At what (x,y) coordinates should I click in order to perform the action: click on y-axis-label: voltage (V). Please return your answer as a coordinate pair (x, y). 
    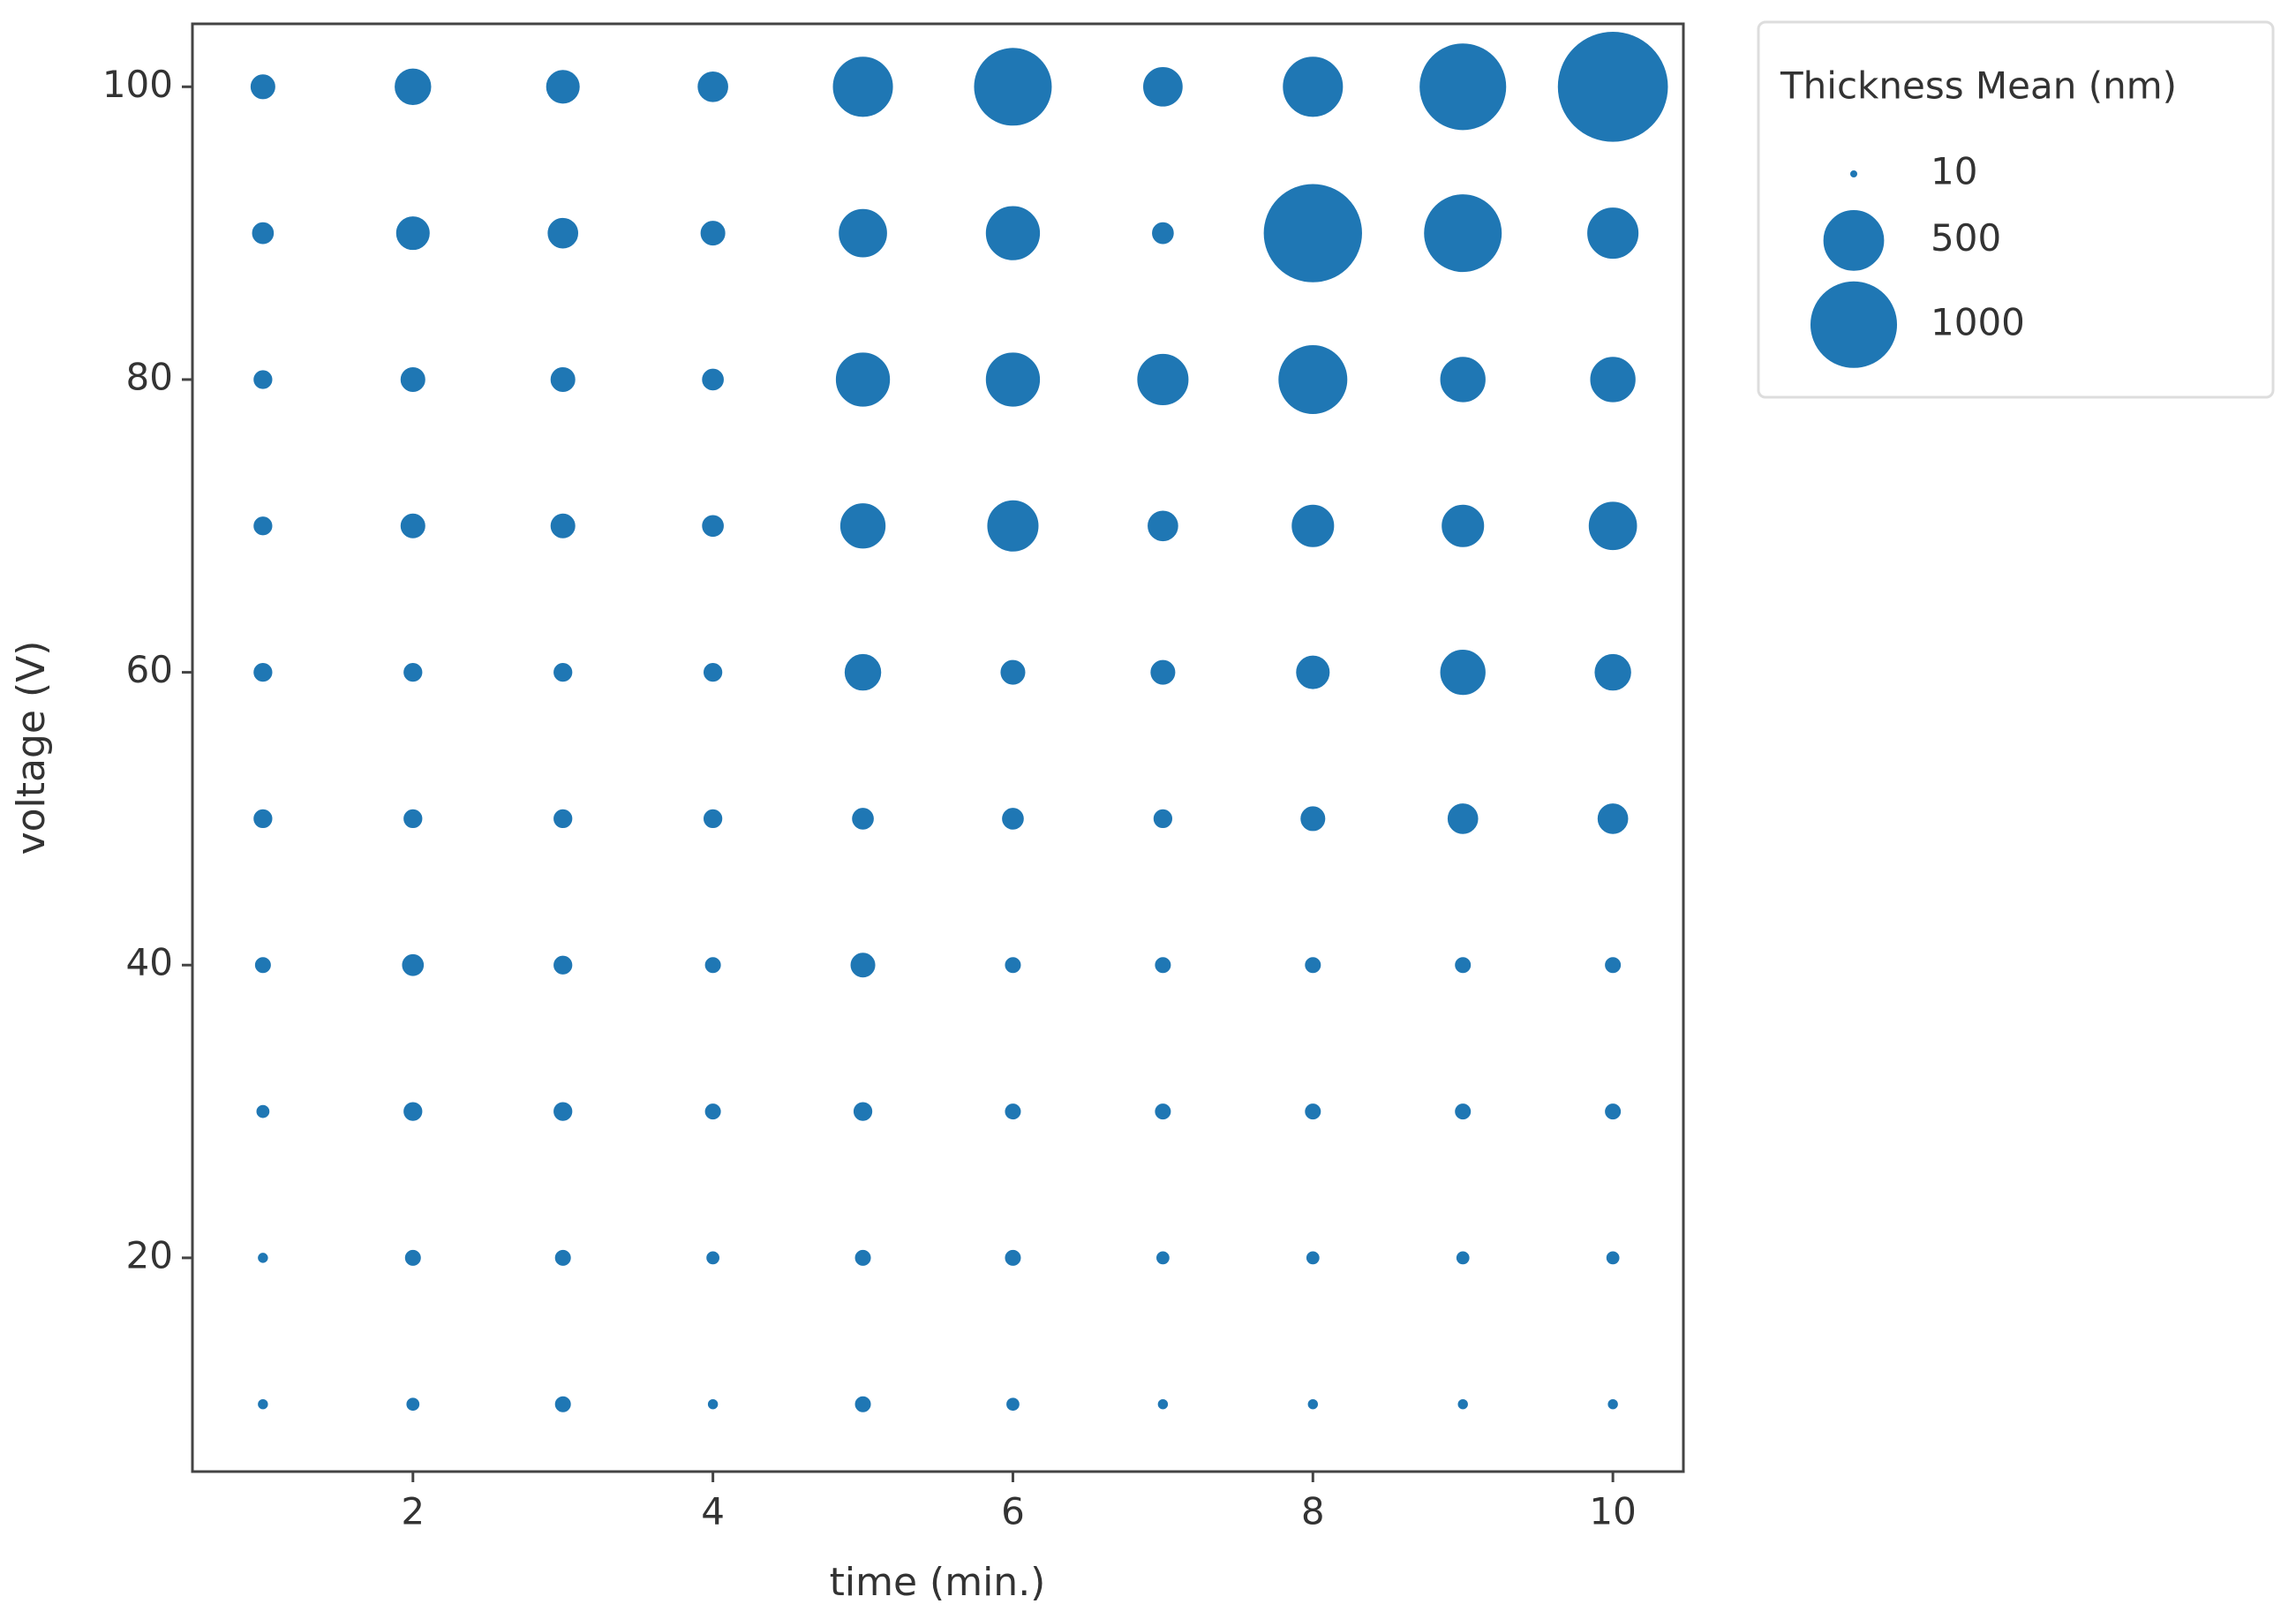
    Looking at the image, I should click on (32, 748).